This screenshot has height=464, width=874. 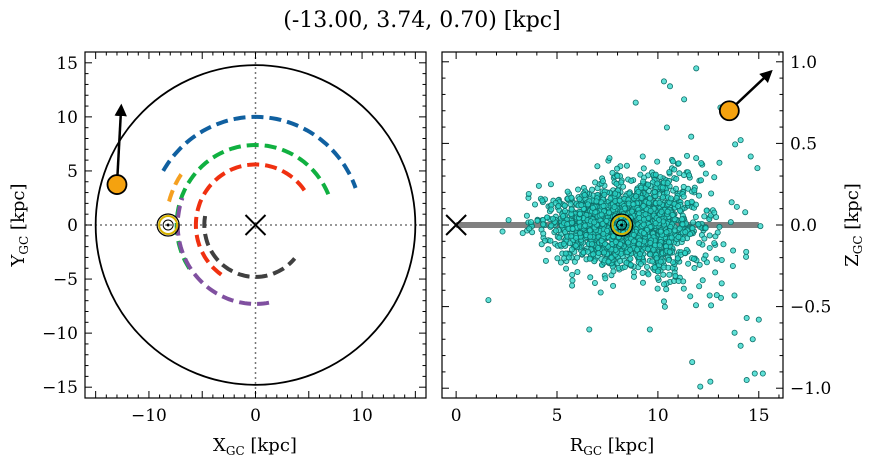 I want to click on y-tick-label: 15, so click(x=67, y=64).